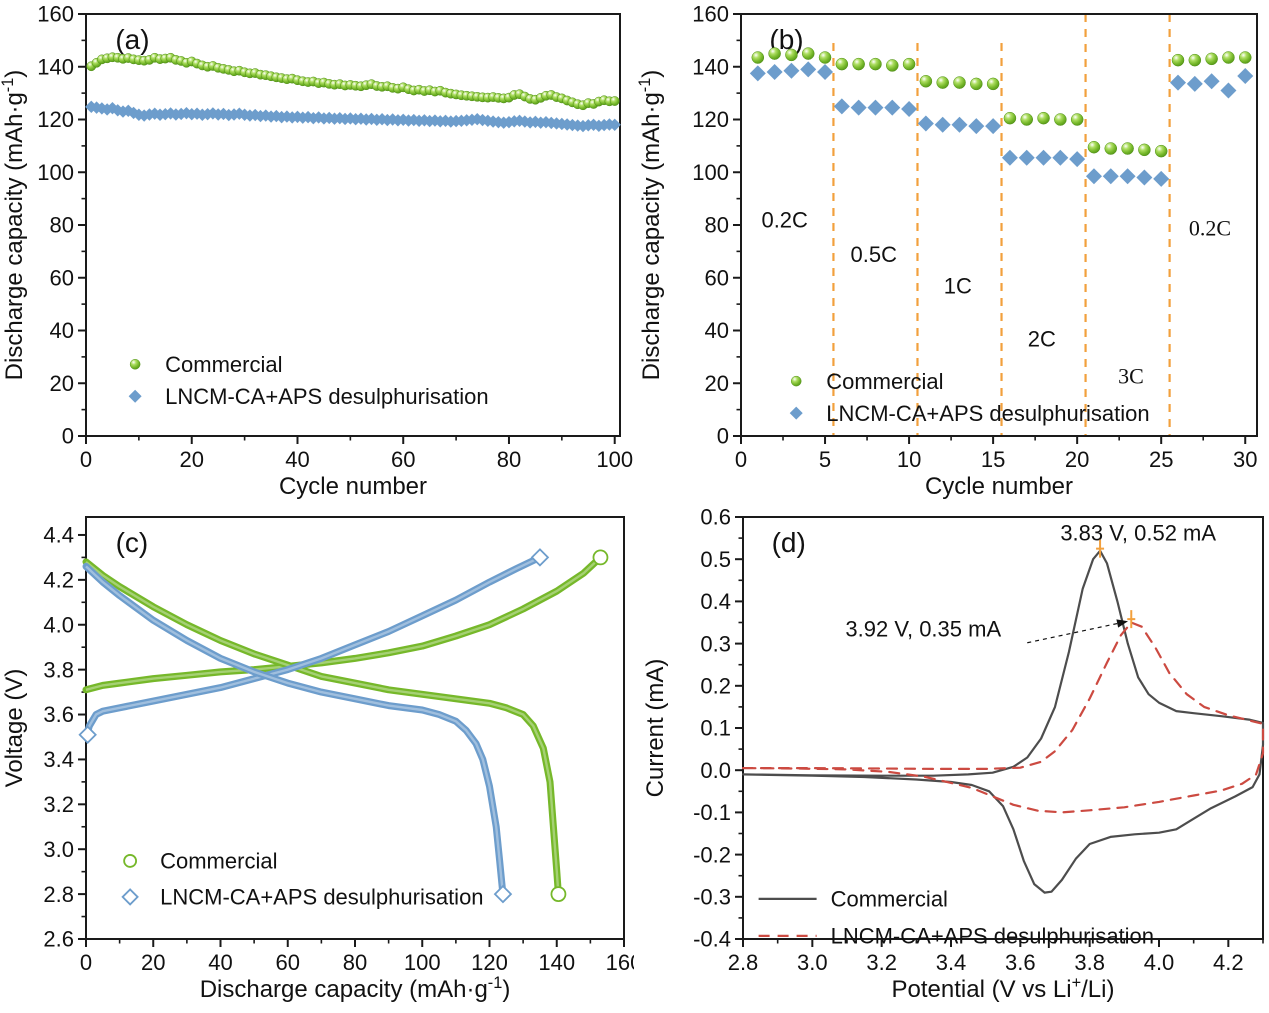 The width and height of the screenshot is (1269, 1013). I want to click on y-tick-label: 2.8, so click(58, 894).